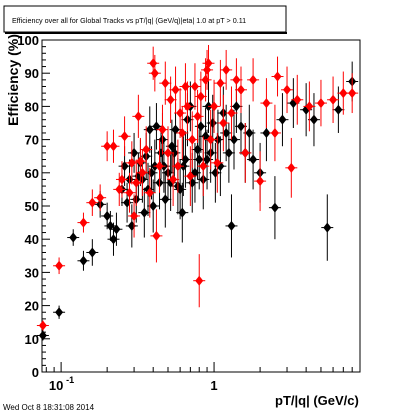 Image resolution: width=400 pixels, height=419 pixels. What do you see at coordinates (56, 385) in the screenshot?
I see `x-tick-label: 10` at bounding box center [56, 385].